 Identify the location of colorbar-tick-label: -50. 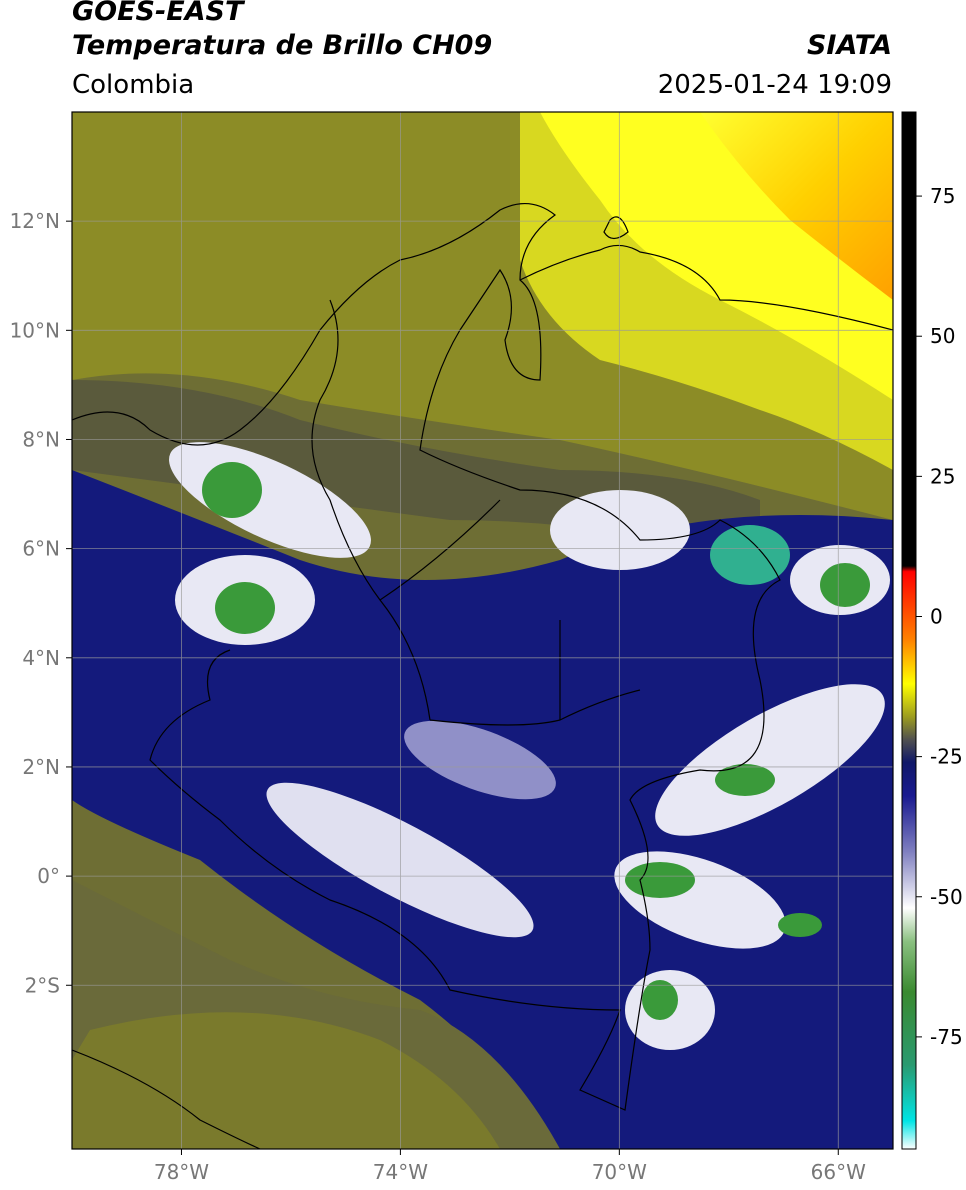
(946, 897).